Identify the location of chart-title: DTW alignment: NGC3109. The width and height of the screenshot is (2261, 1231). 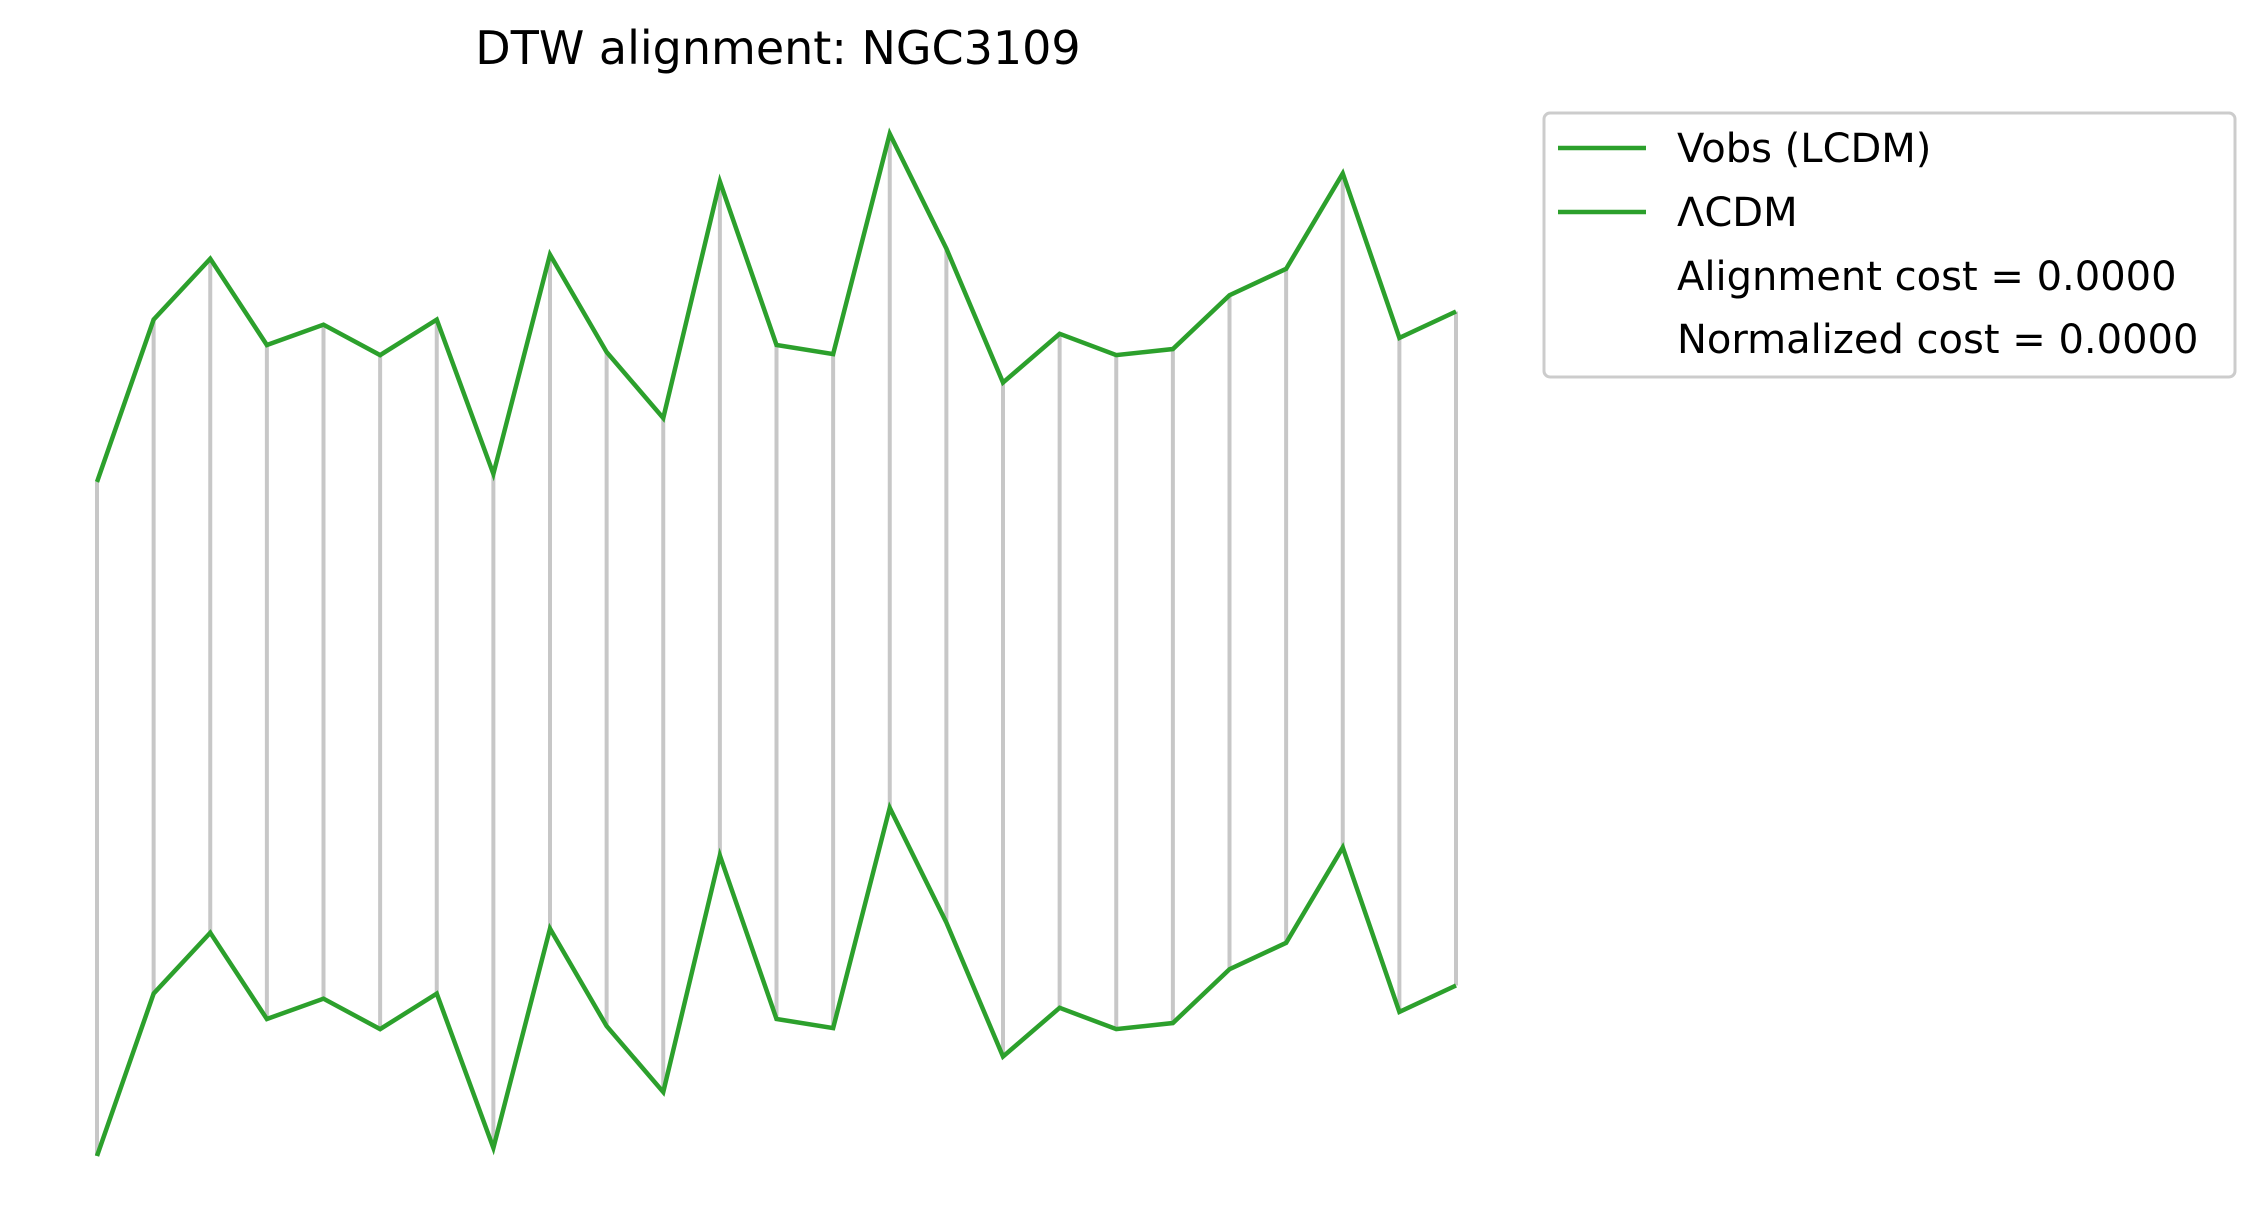
(777, 48).